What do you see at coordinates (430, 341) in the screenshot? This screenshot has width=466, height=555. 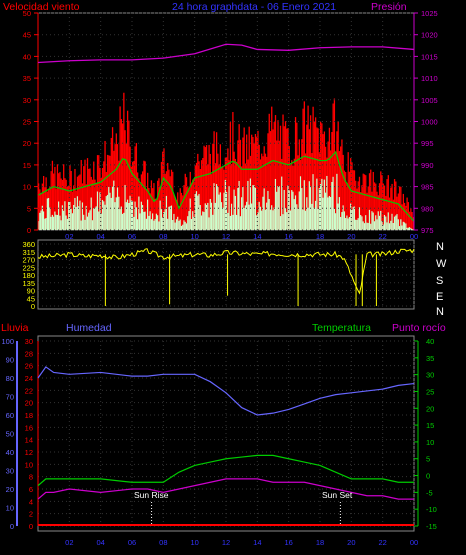 I see `temp-y-tick: 40` at bounding box center [430, 341].